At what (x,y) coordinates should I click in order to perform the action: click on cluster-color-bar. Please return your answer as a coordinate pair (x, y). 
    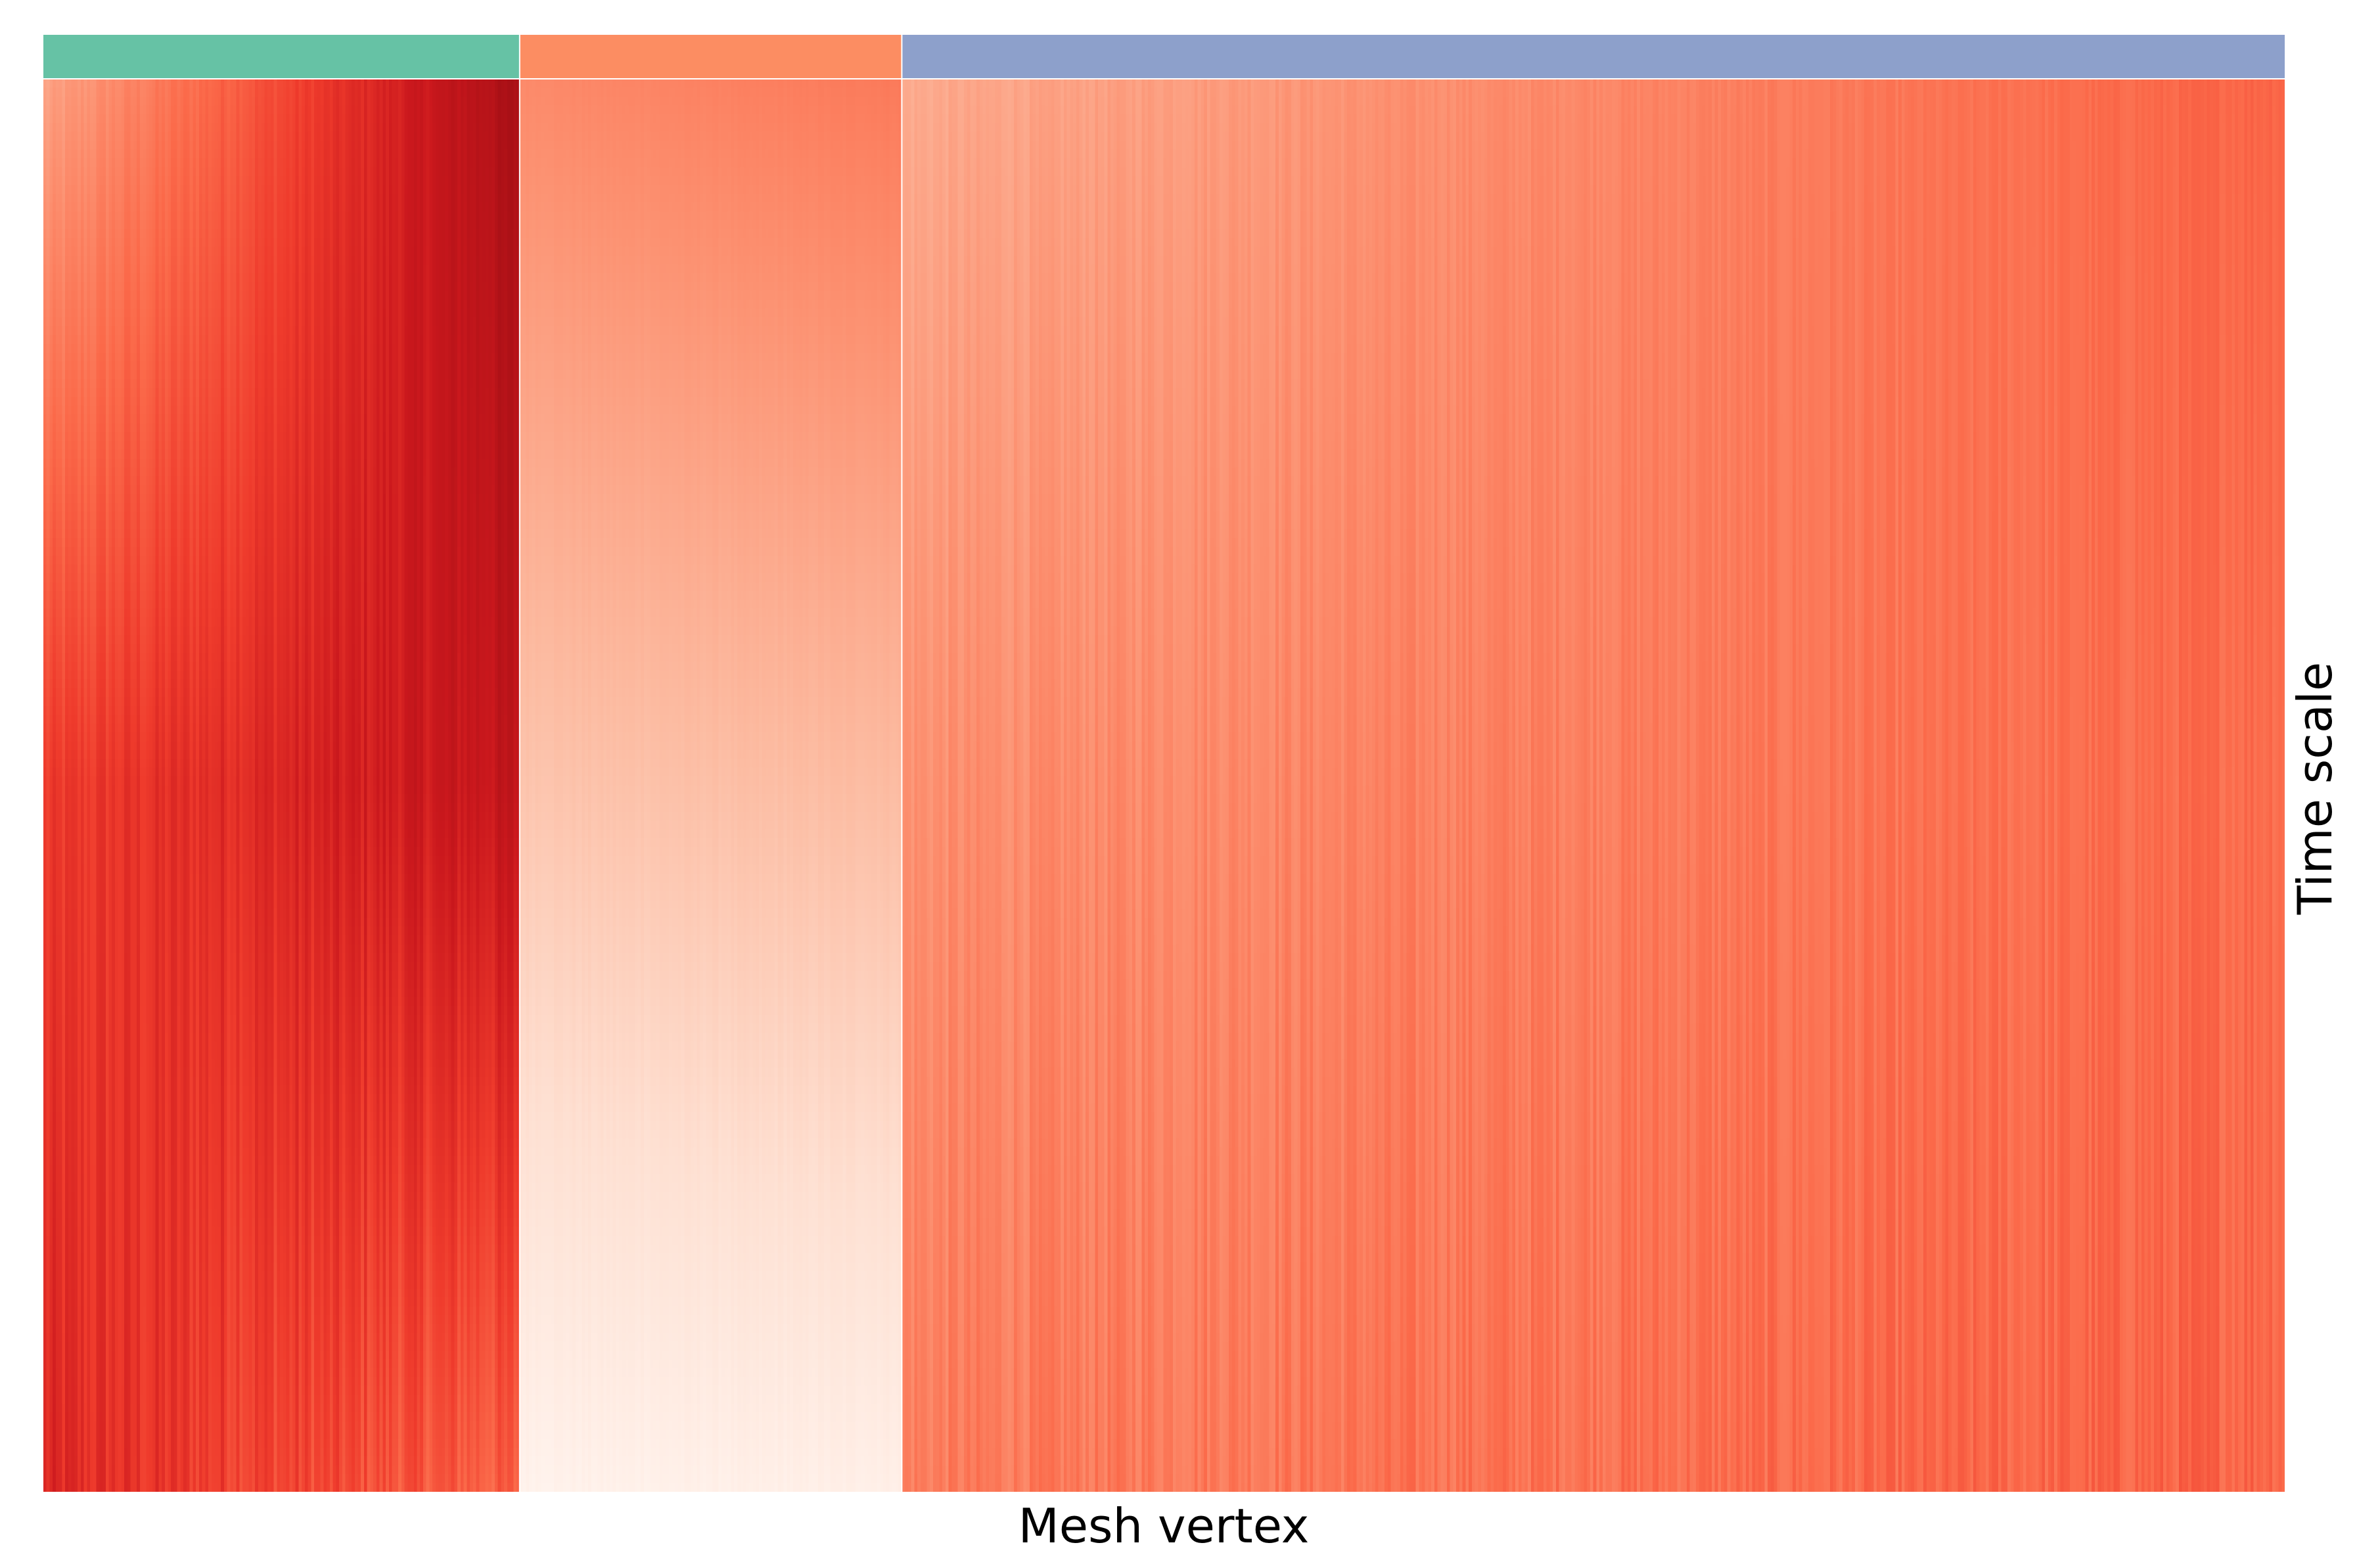
    Looking at the image, I should click on (1164, 56).